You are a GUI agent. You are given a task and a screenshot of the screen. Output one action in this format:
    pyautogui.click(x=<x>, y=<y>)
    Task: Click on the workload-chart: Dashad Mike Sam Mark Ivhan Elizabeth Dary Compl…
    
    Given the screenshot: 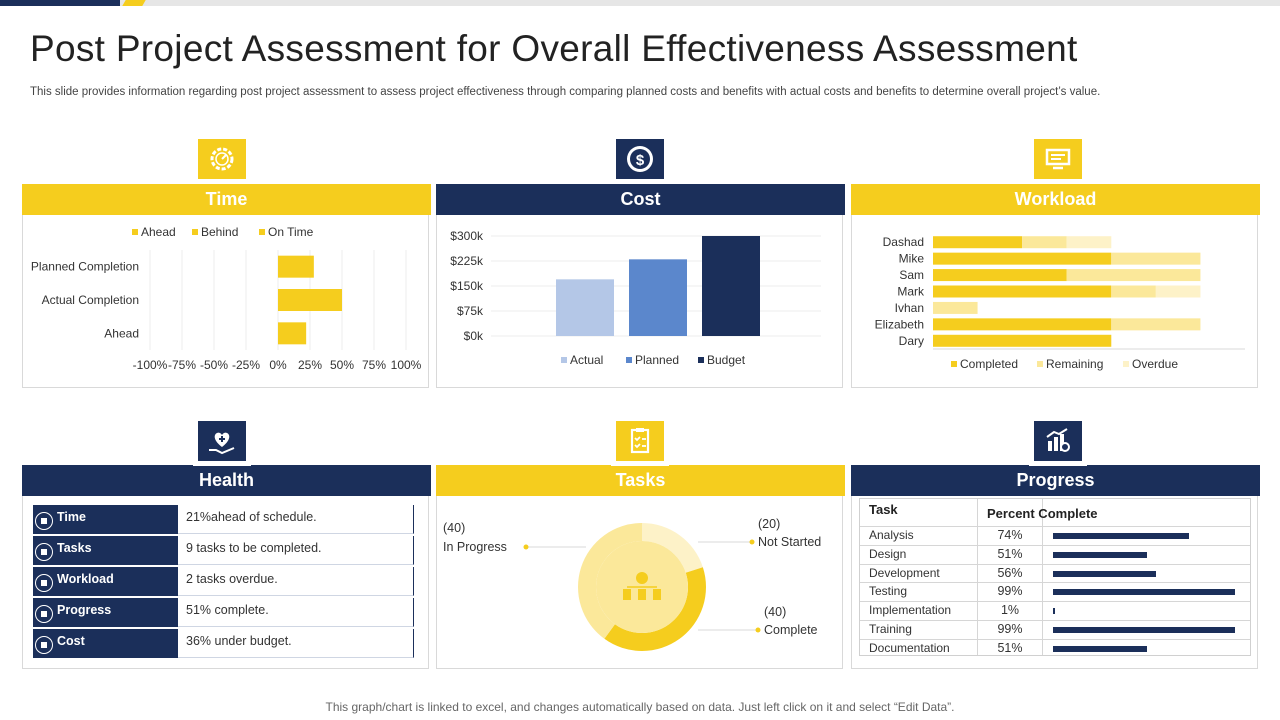 What is the action you would take?
    pyautogui.click(x=1060, y=303)
    